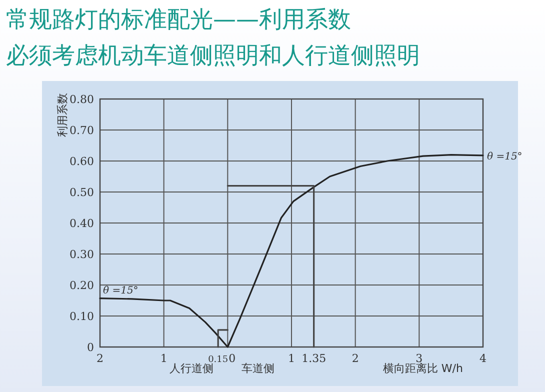 The width and height of the screenshot is (545, 392). What do you see at coordinates (62, 115) in the screenshot?
I see `y-axis-title: 利用系数` at bounding box center [62, 115].